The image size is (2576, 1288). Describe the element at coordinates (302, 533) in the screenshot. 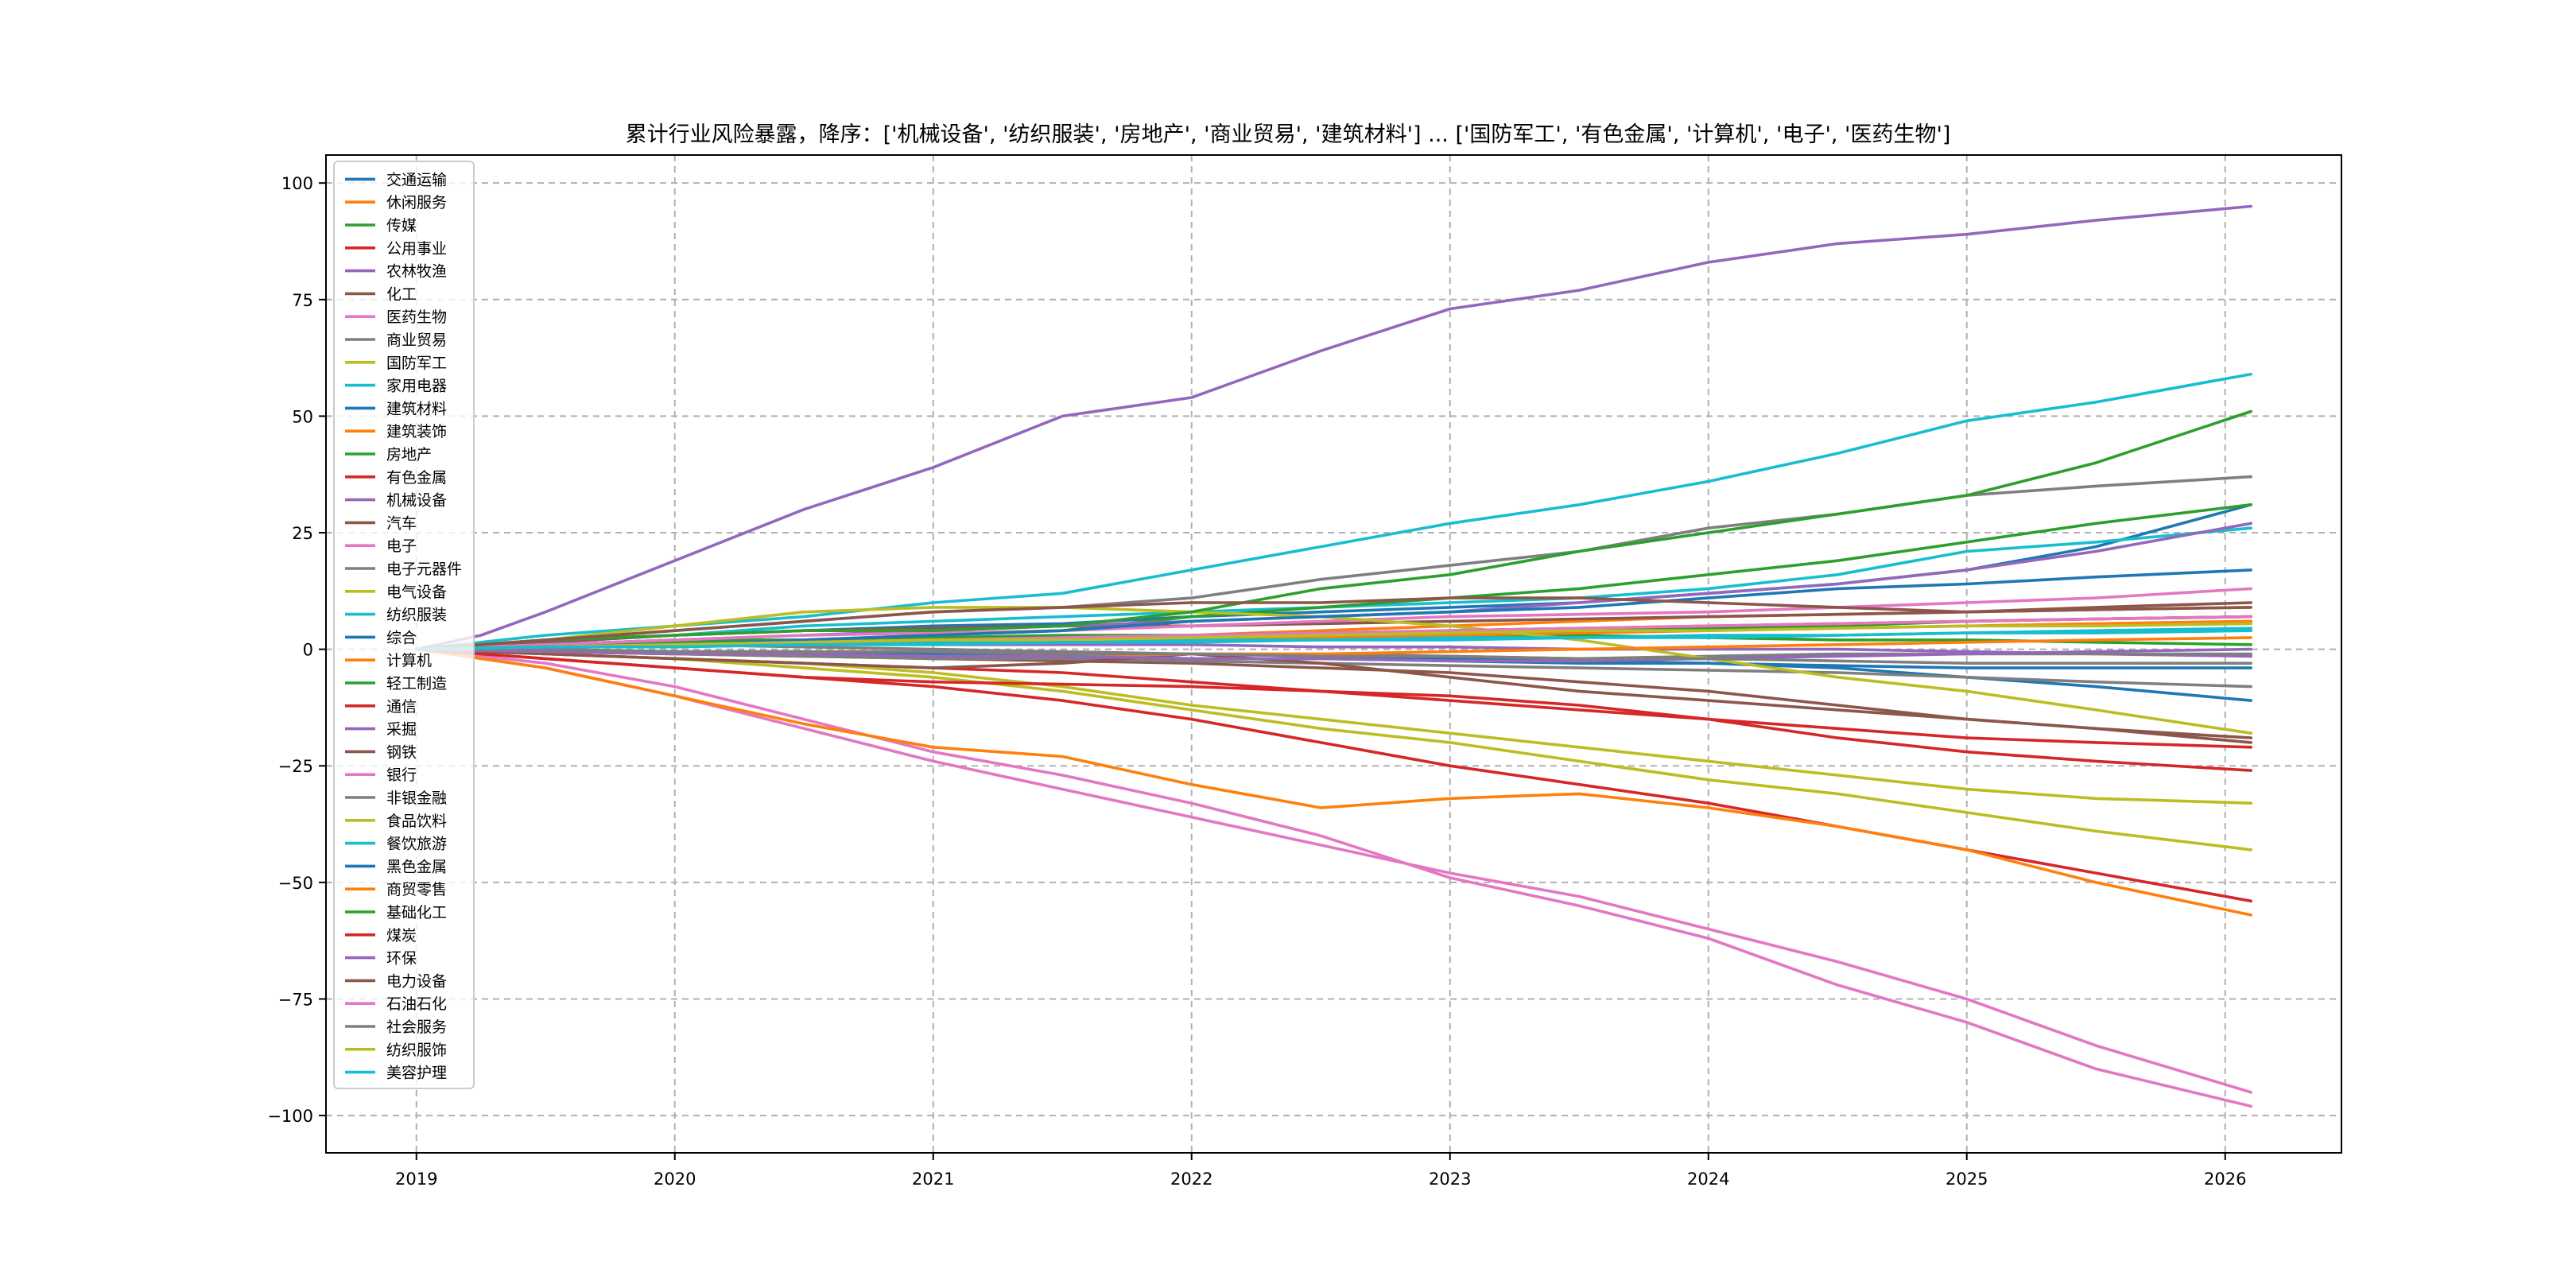

I see `y-tick-label: 25` at that location.